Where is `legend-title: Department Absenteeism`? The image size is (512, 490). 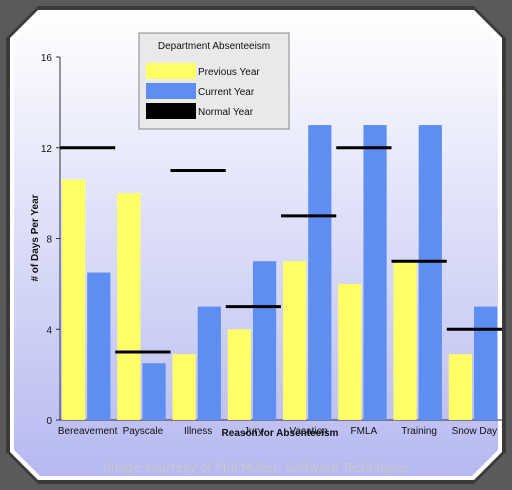 legend-title: Department Absenteeism is located at coordinates (214, 46).